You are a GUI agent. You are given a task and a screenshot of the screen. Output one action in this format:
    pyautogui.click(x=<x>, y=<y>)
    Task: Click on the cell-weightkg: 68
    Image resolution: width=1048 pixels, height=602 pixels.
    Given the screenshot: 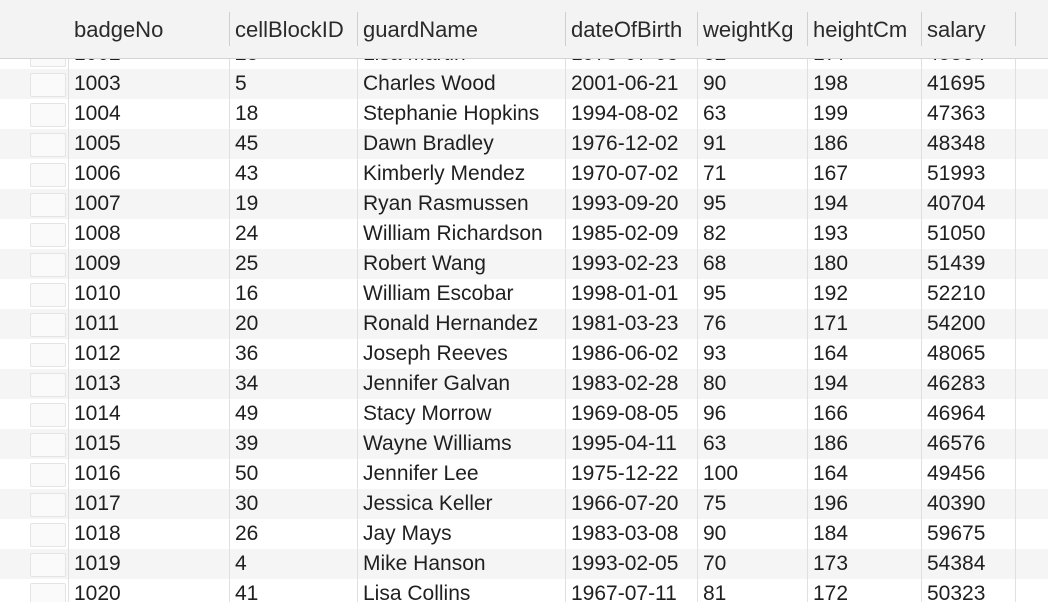 What is the action you would take?
    pyautogui.click(x=715, y=263)
    